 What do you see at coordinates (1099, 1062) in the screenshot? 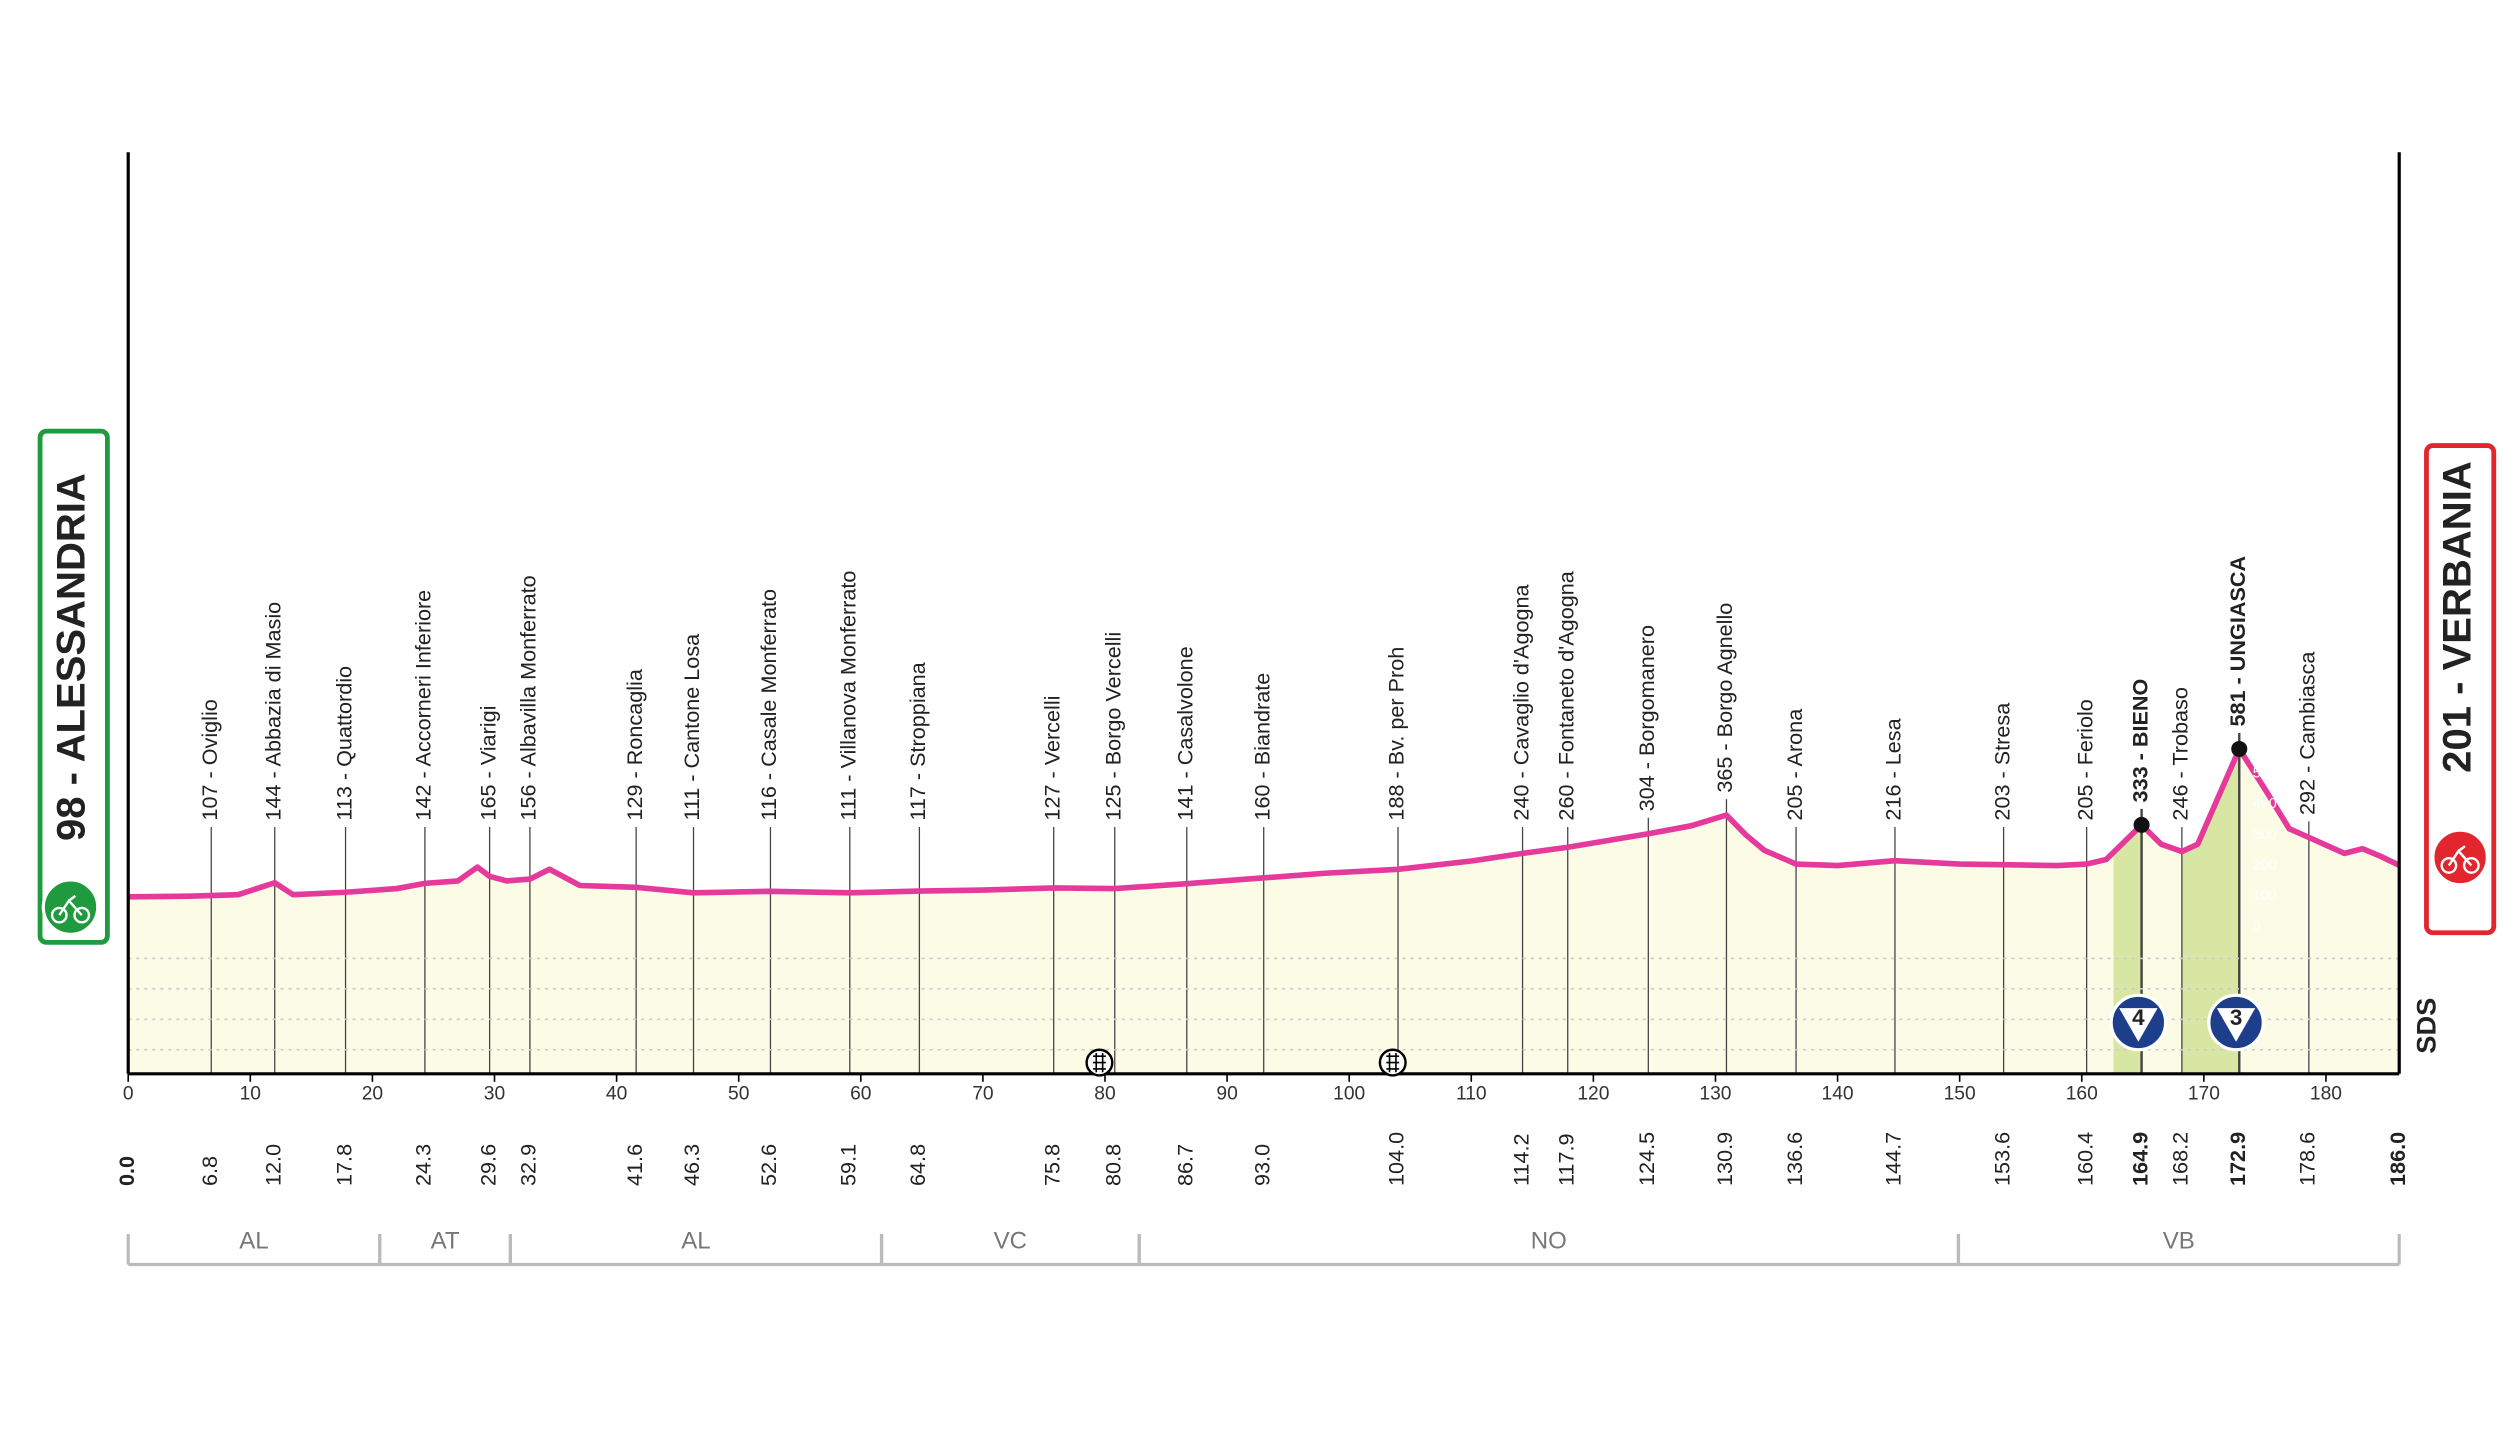
I see `sprint-marker` at bounding box center [1099, 1062].